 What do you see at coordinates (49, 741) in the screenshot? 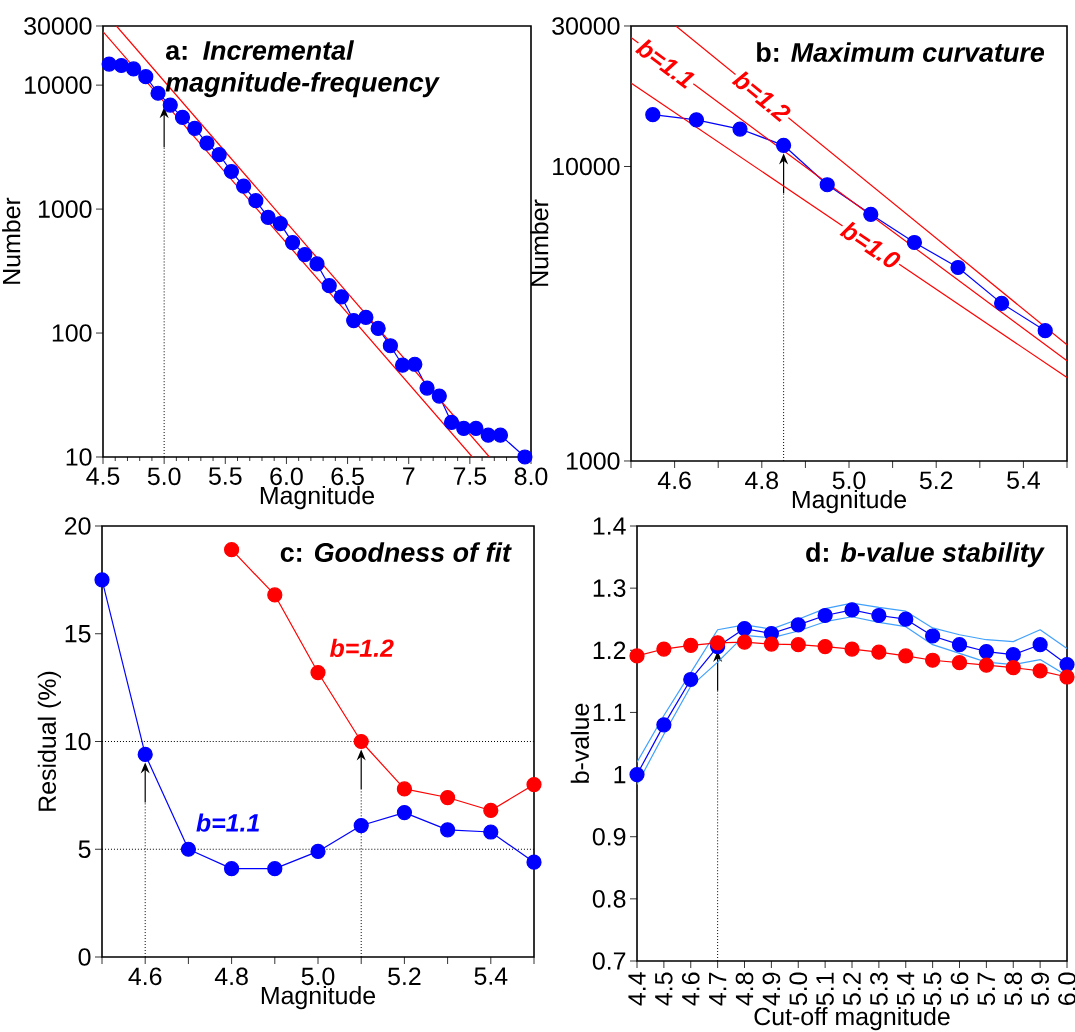
I see `y-axis-title: Residual (%)` at bounding box center [49, 741].